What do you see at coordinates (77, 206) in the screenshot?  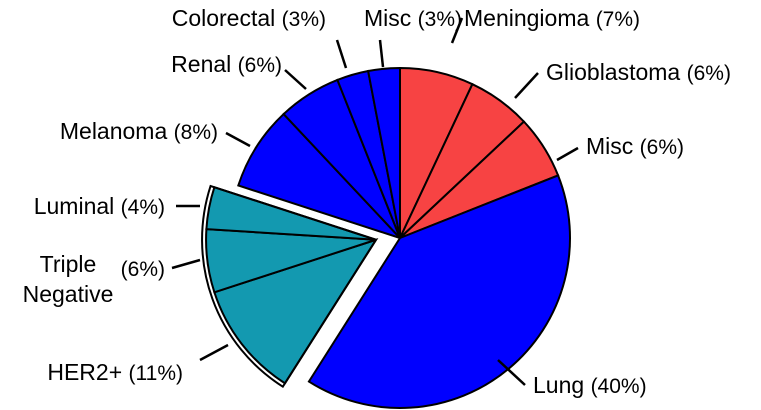 I see `slice-label-name: Luminal` at bounding box center [77, 206].